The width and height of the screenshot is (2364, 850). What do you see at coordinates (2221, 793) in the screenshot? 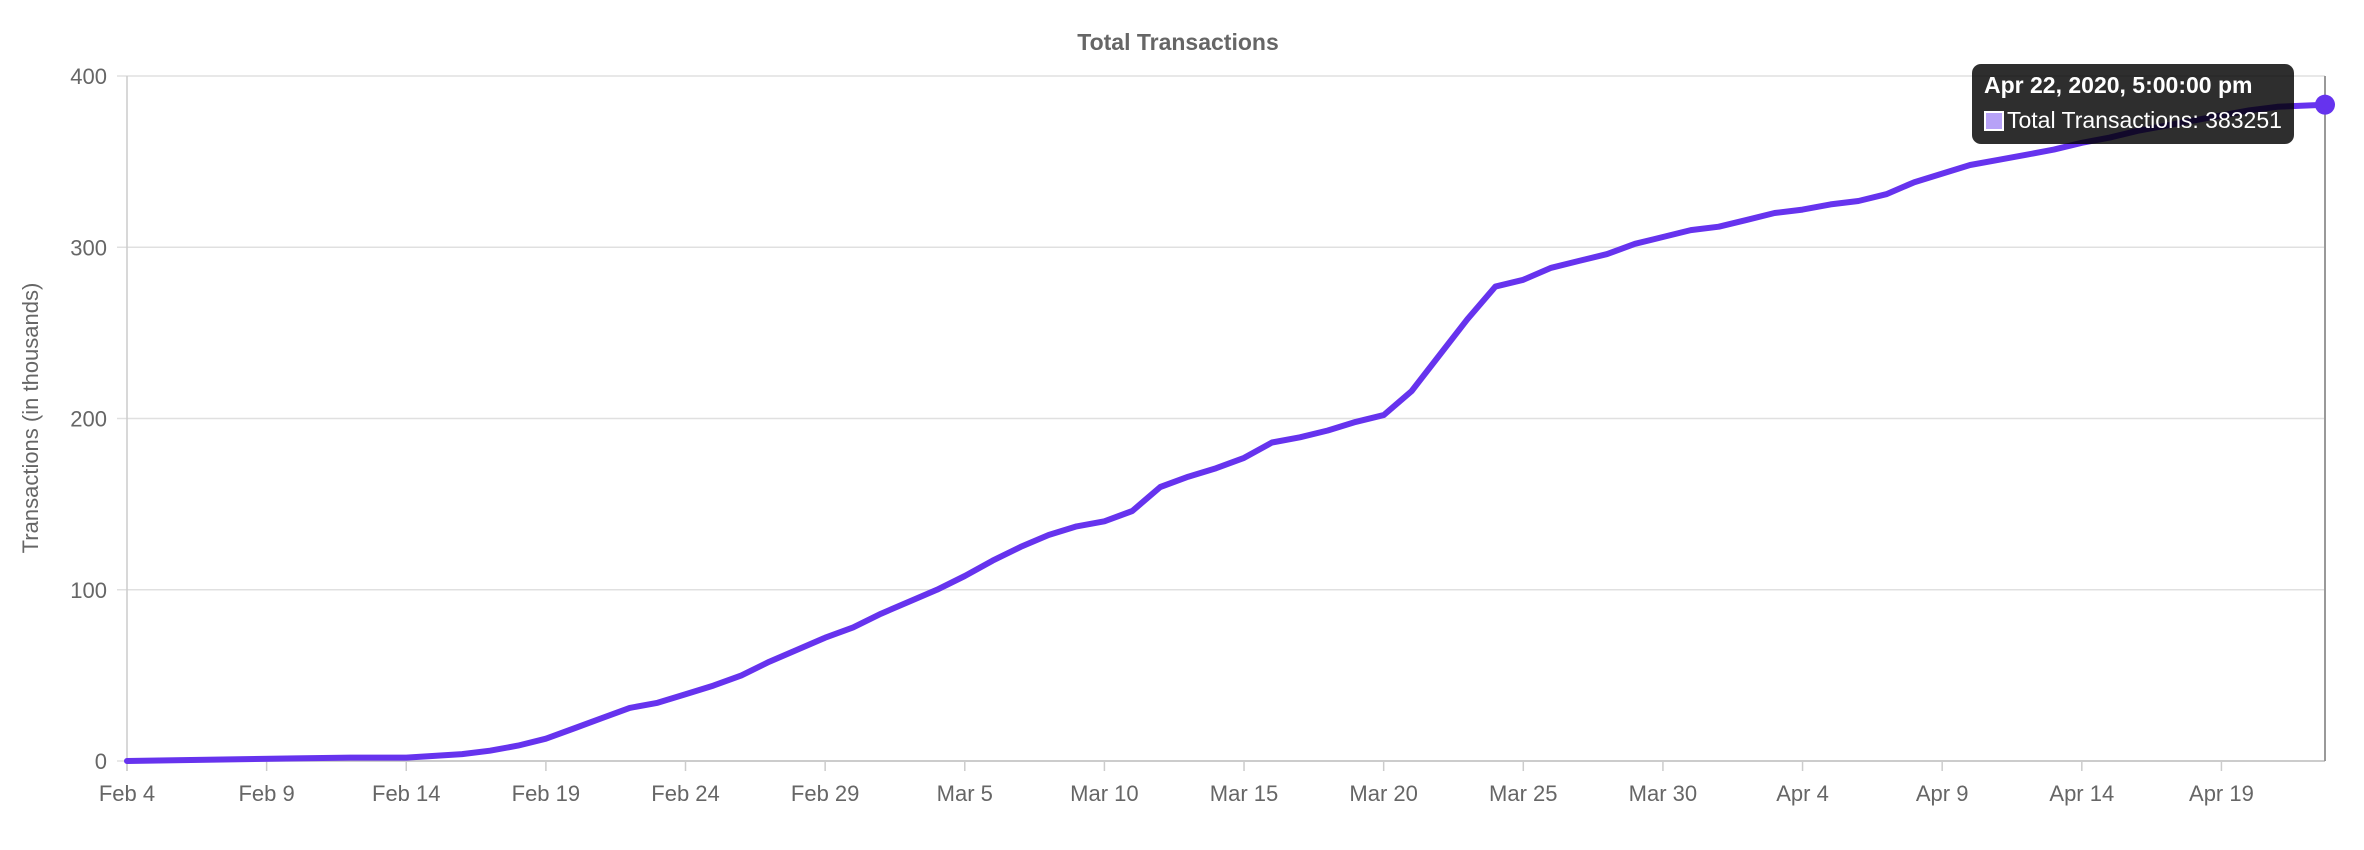
I see `x-tick-label: Apr 19` at bounding box center [2221, 793].